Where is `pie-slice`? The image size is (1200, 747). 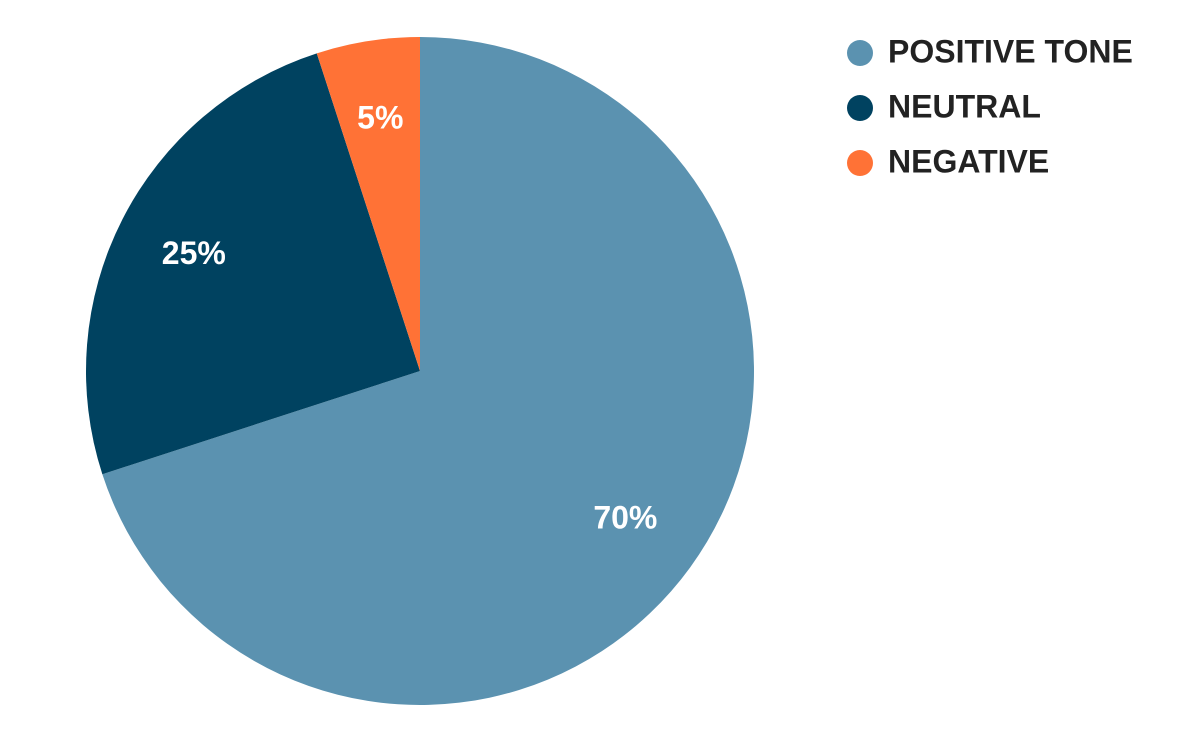
pie-slice is located at coordinates (368, 204).